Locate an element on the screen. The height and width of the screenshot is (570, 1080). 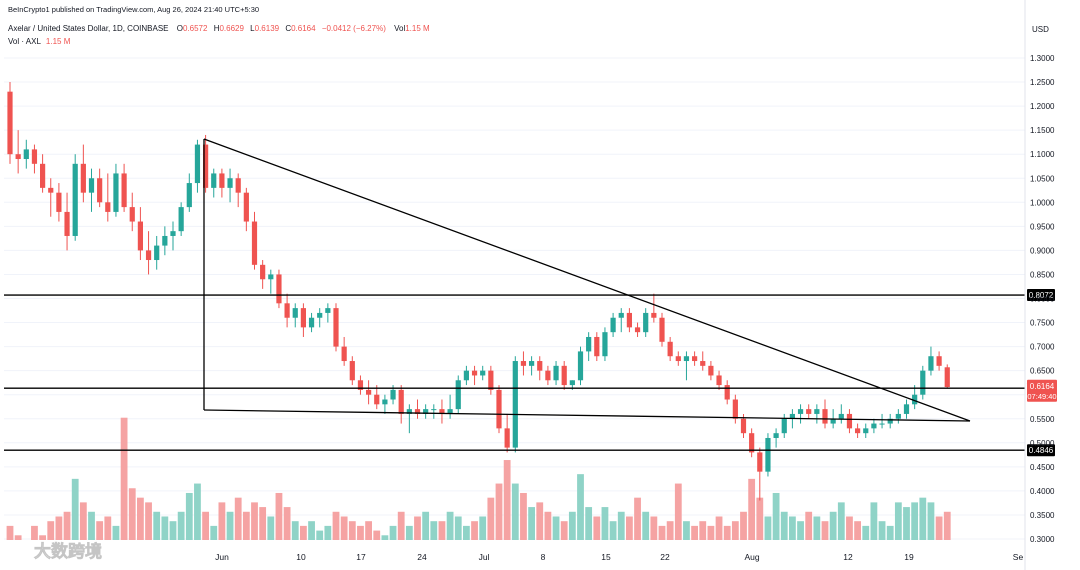
y-tick-label: 1.0000 is located at coordinates (1042, 202).